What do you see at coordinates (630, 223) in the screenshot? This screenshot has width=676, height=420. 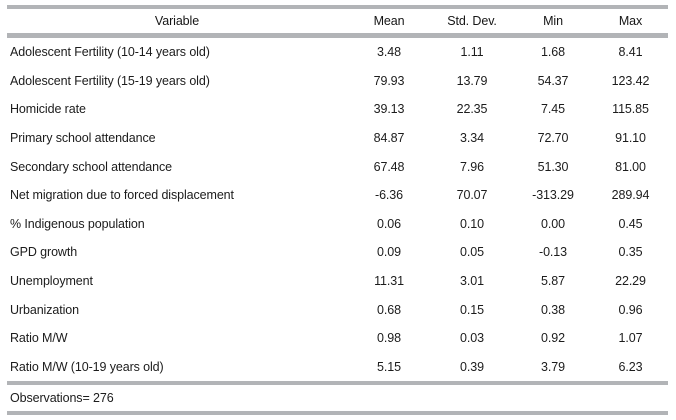 I see `max-cell: 0.45` at bounding box center [630, 223].